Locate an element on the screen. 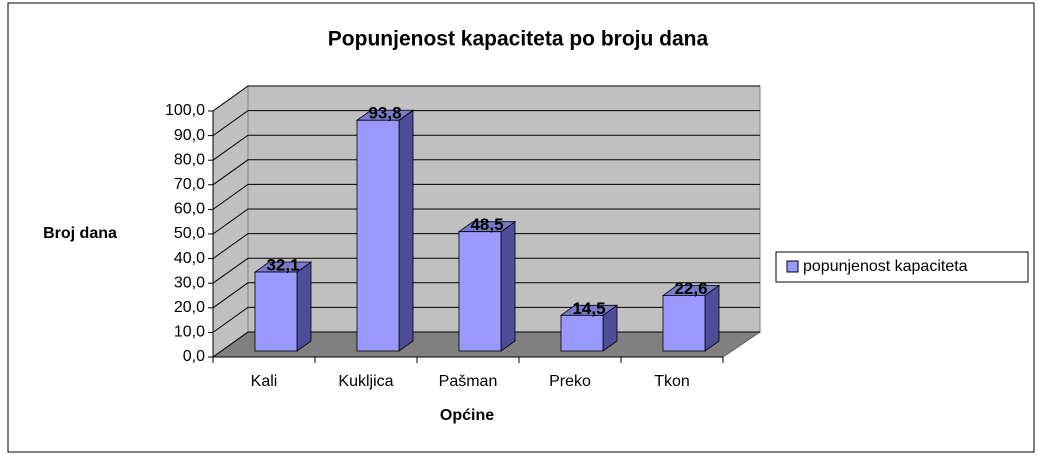  y-axis-label: Broj dana is located at coordinates (80, 233).